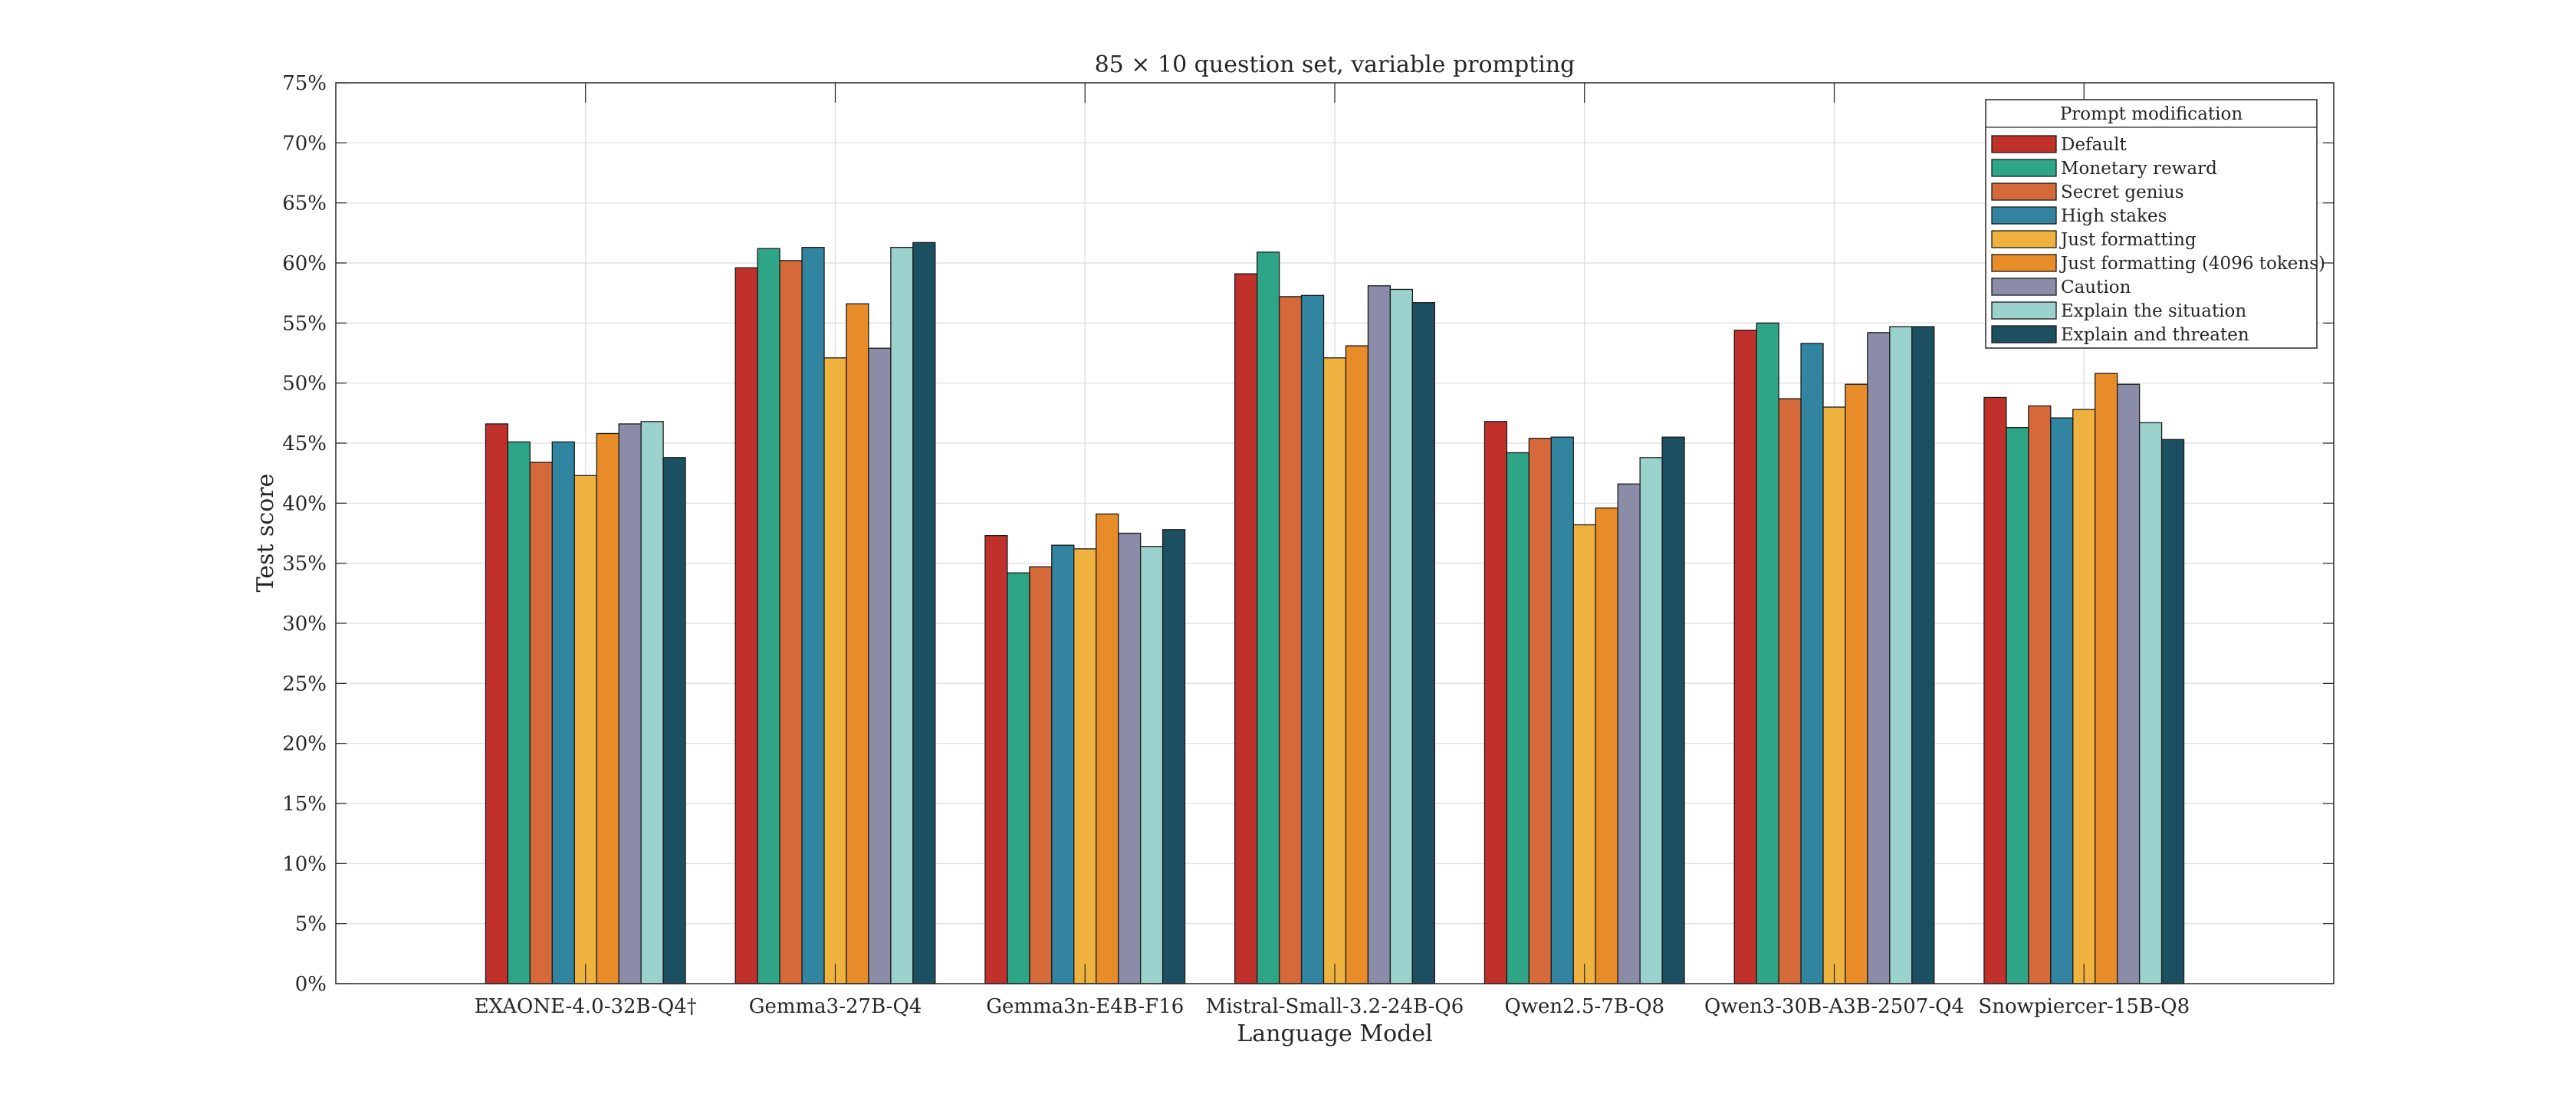 The width and height of the screenshot is (2576, 1104). What do you see at coordinates (2192, 264) in the screenshot?
I see `legend-label: Just formatting (4096 tokens)` at bounding box center [2192, 264].